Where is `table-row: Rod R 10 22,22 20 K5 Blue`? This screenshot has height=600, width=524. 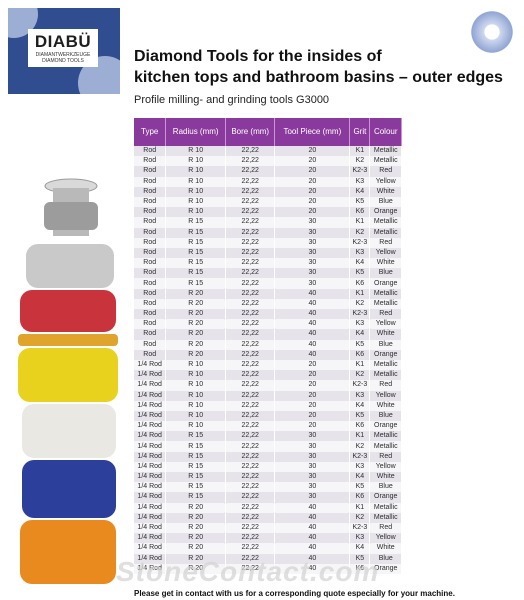 table-row: Rod R 10 22,22 20 K5 Blue is located at coordinates (268, 202).